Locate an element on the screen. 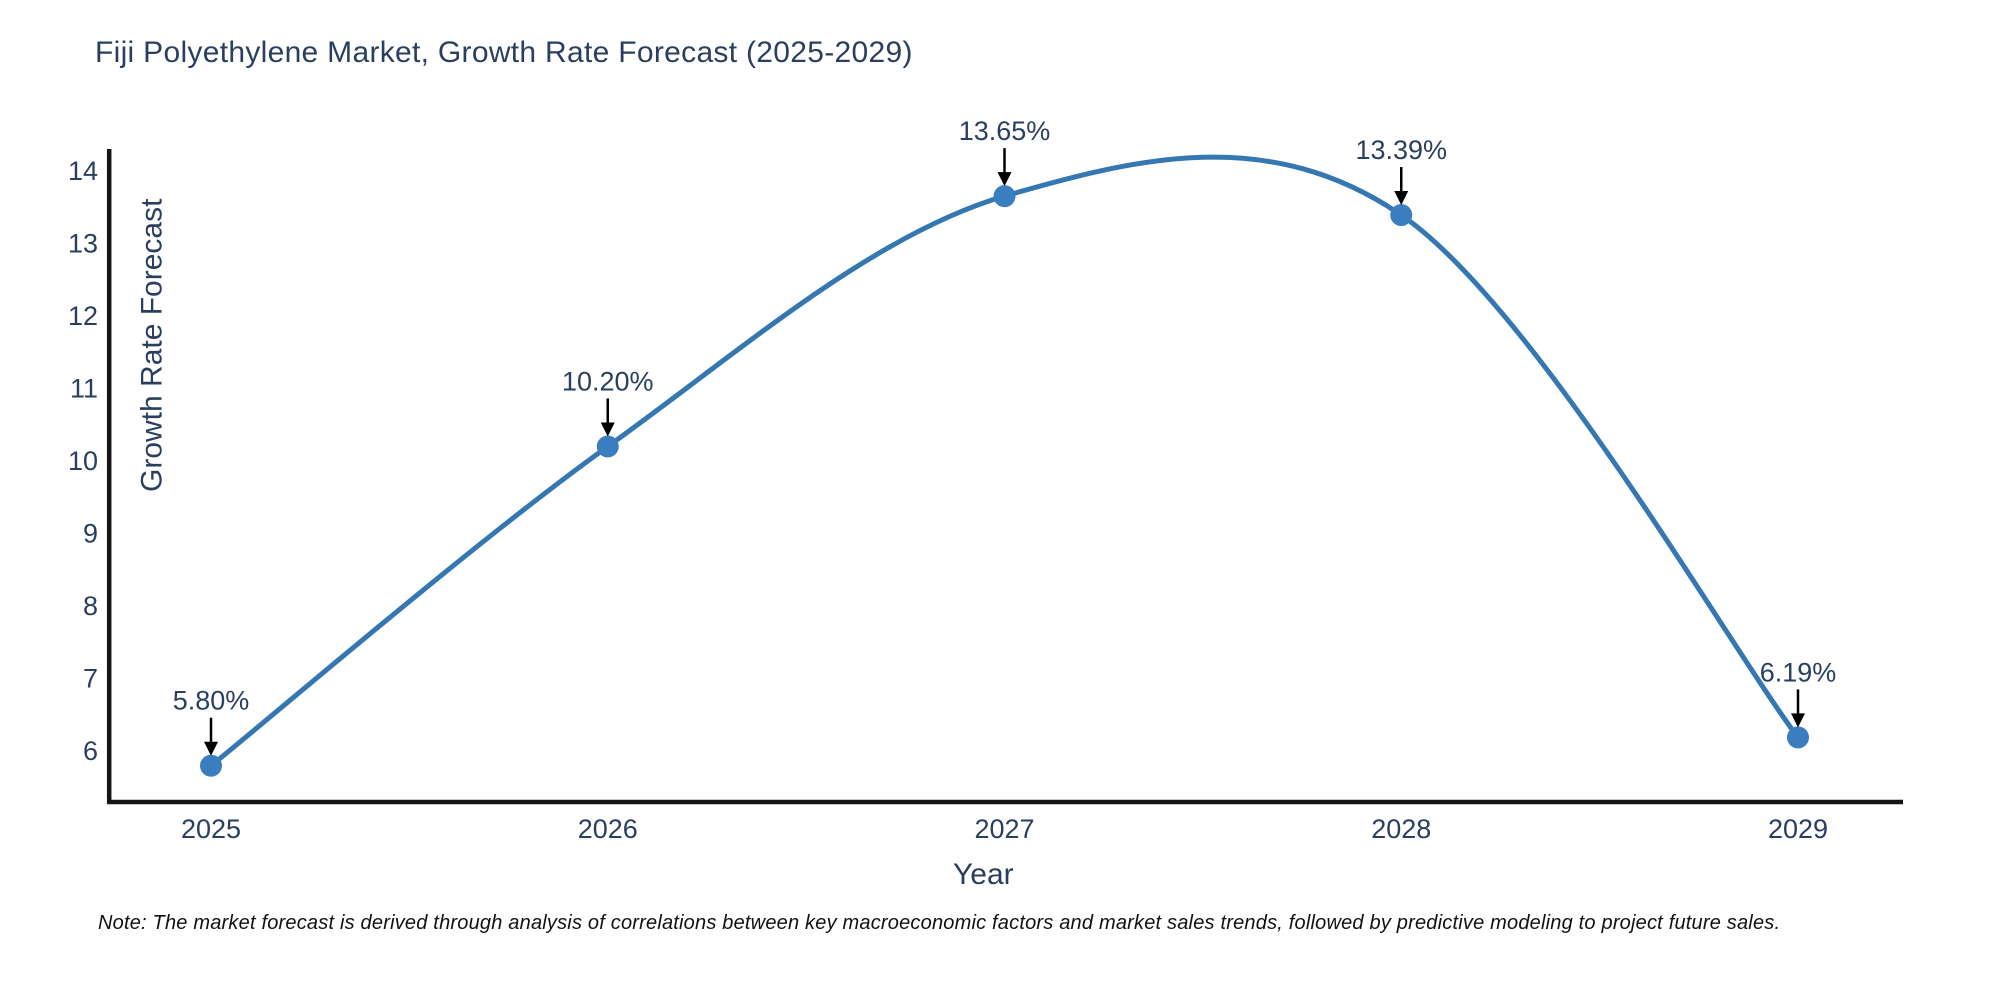 The width and height of the screenshot is (2000, 1000). data-point-2025 is located at coordinates (211, 765).